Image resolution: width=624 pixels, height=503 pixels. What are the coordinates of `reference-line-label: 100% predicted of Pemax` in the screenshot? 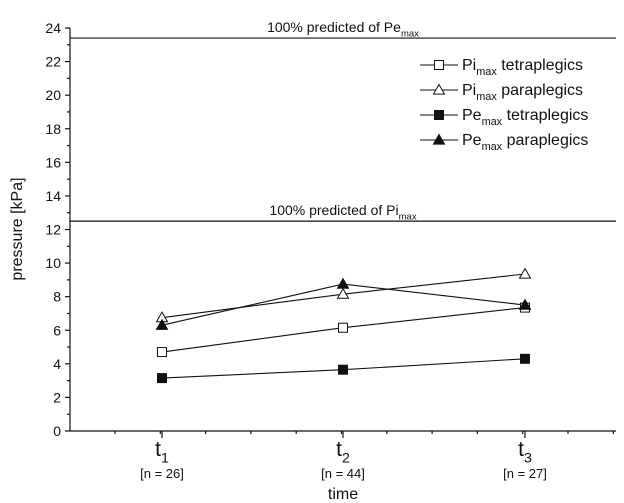 It's located at (343, 29).